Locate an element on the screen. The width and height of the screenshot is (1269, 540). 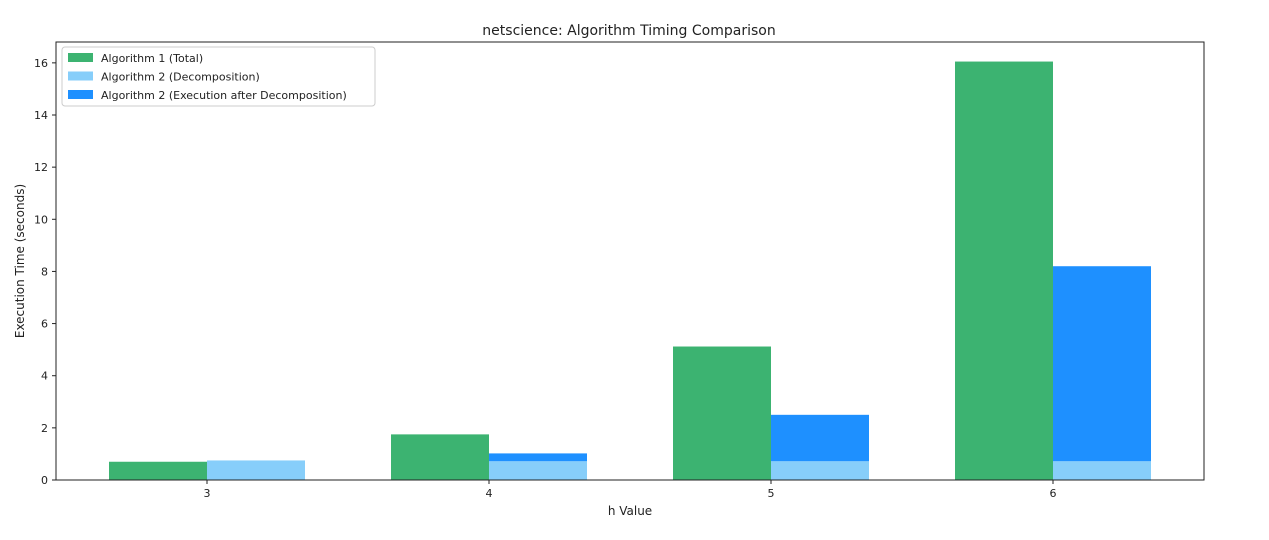
y-tick-label: 2 is located at coordinates (44, 428).